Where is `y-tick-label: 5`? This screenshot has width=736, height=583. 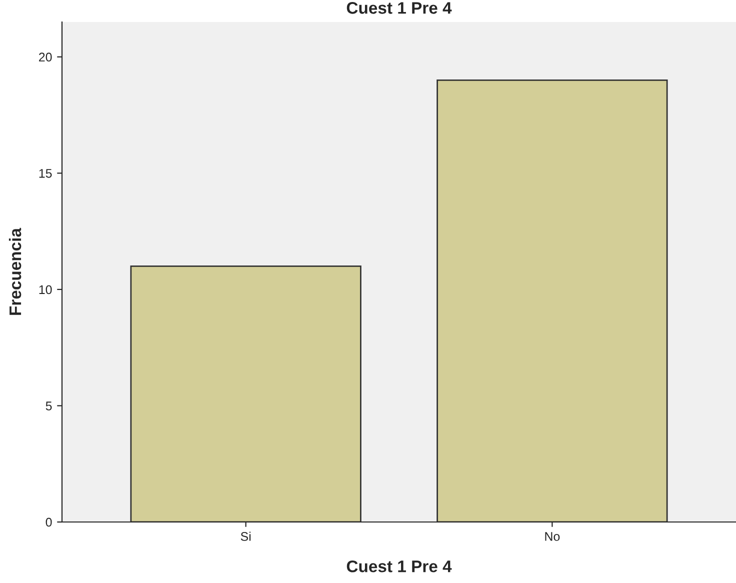
y-tick-label: 5 is located at coordinates (49, 406).